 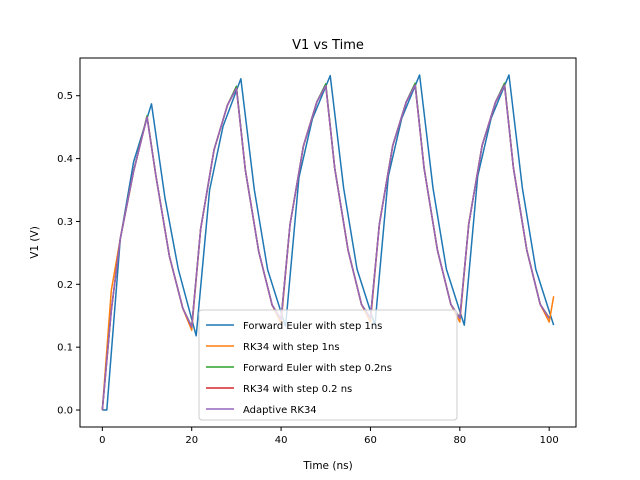 What do you see at coordinates (549, 440) in the screenshot?
I see `x-tick-label: 100` at bounding box center [549, 440].